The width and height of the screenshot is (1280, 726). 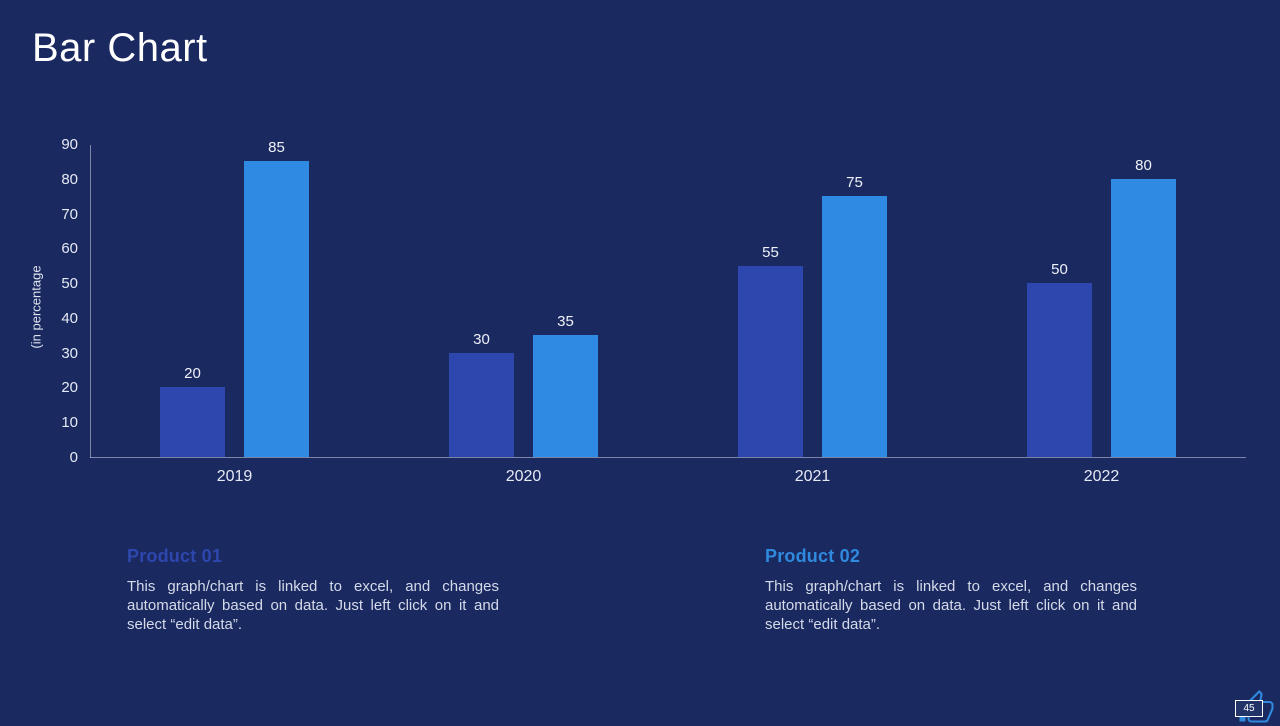 What do you see at coordinates (1249, 708) in the screenshot?
I see `page-number: 45` at bounding box center [1249, 708].